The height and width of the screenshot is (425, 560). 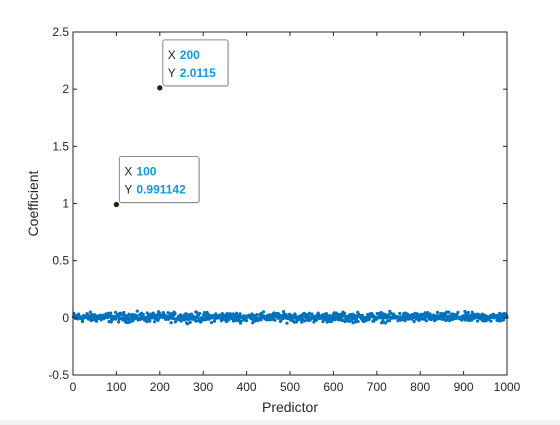 I want to click on y-axis-label: Coefficient, so click(x=33, y=203).